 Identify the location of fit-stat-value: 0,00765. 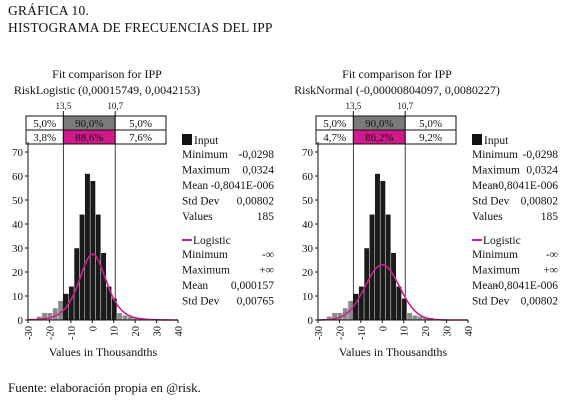
(256, 302).